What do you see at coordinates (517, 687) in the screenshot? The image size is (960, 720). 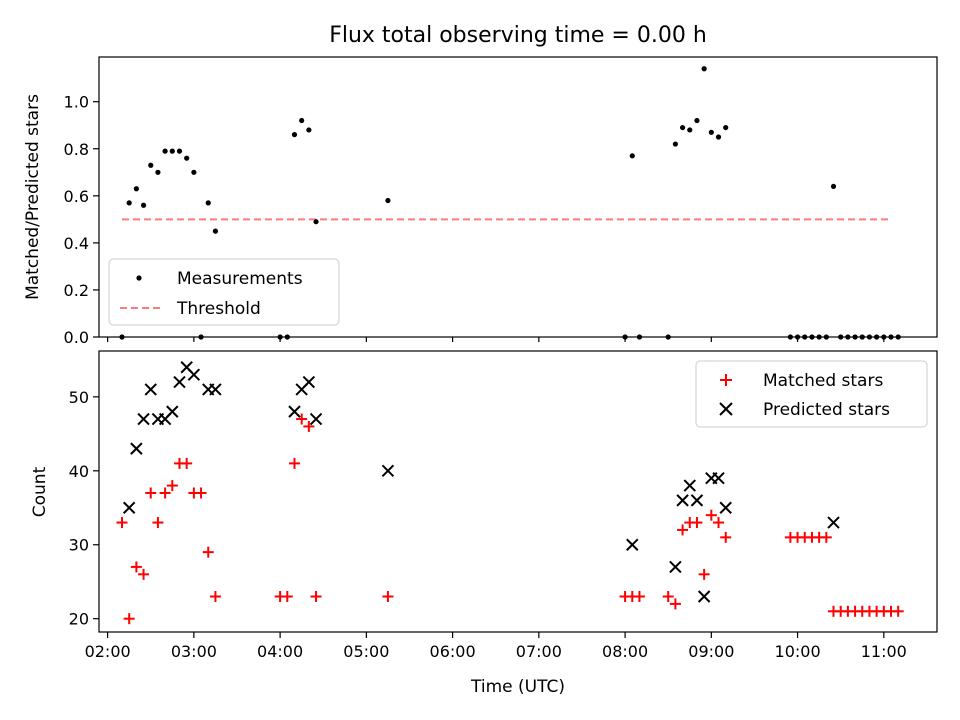 I see `x-axis-label: Time (UTC)` at bounding box center [517, 687].